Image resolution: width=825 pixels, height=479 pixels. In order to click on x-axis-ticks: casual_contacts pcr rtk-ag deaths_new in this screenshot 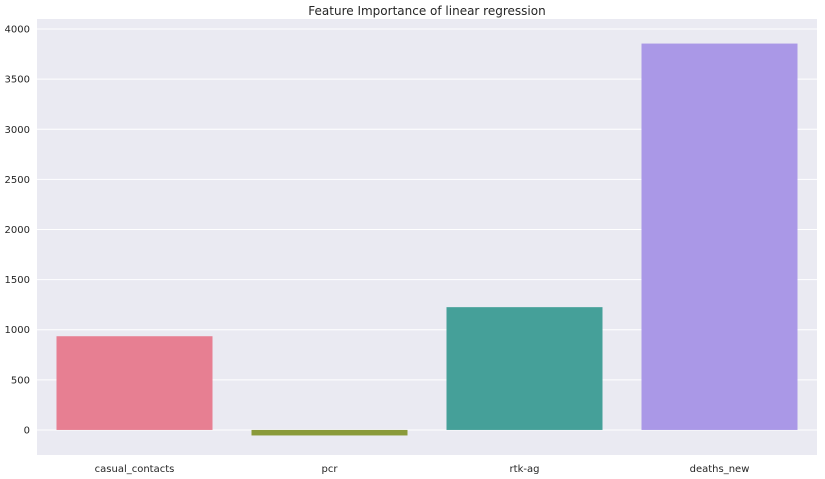, I will do `click(422, 469)`.